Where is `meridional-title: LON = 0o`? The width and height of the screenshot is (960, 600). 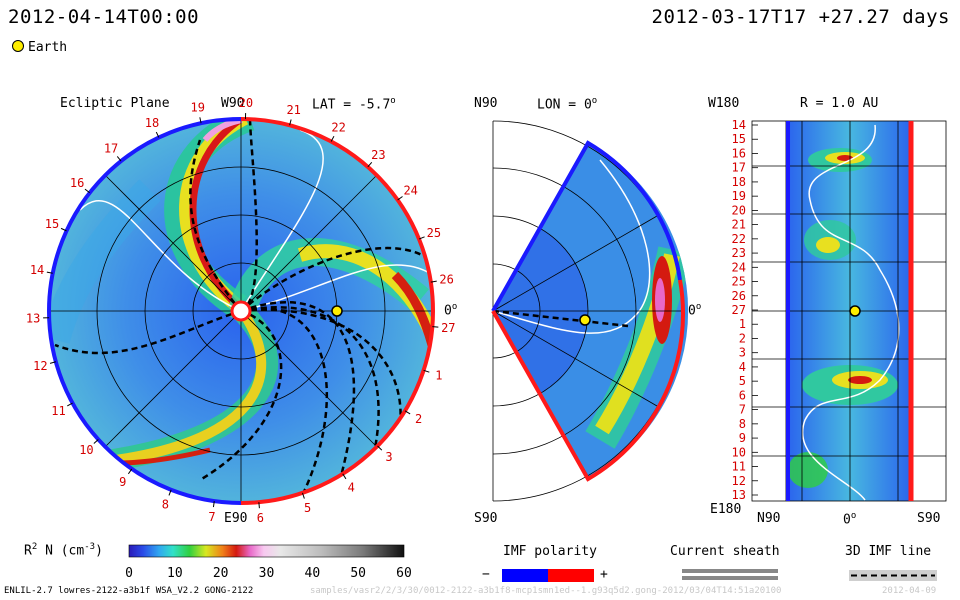
meridional-title: LON = 0o is located at coordinates (567, 104).